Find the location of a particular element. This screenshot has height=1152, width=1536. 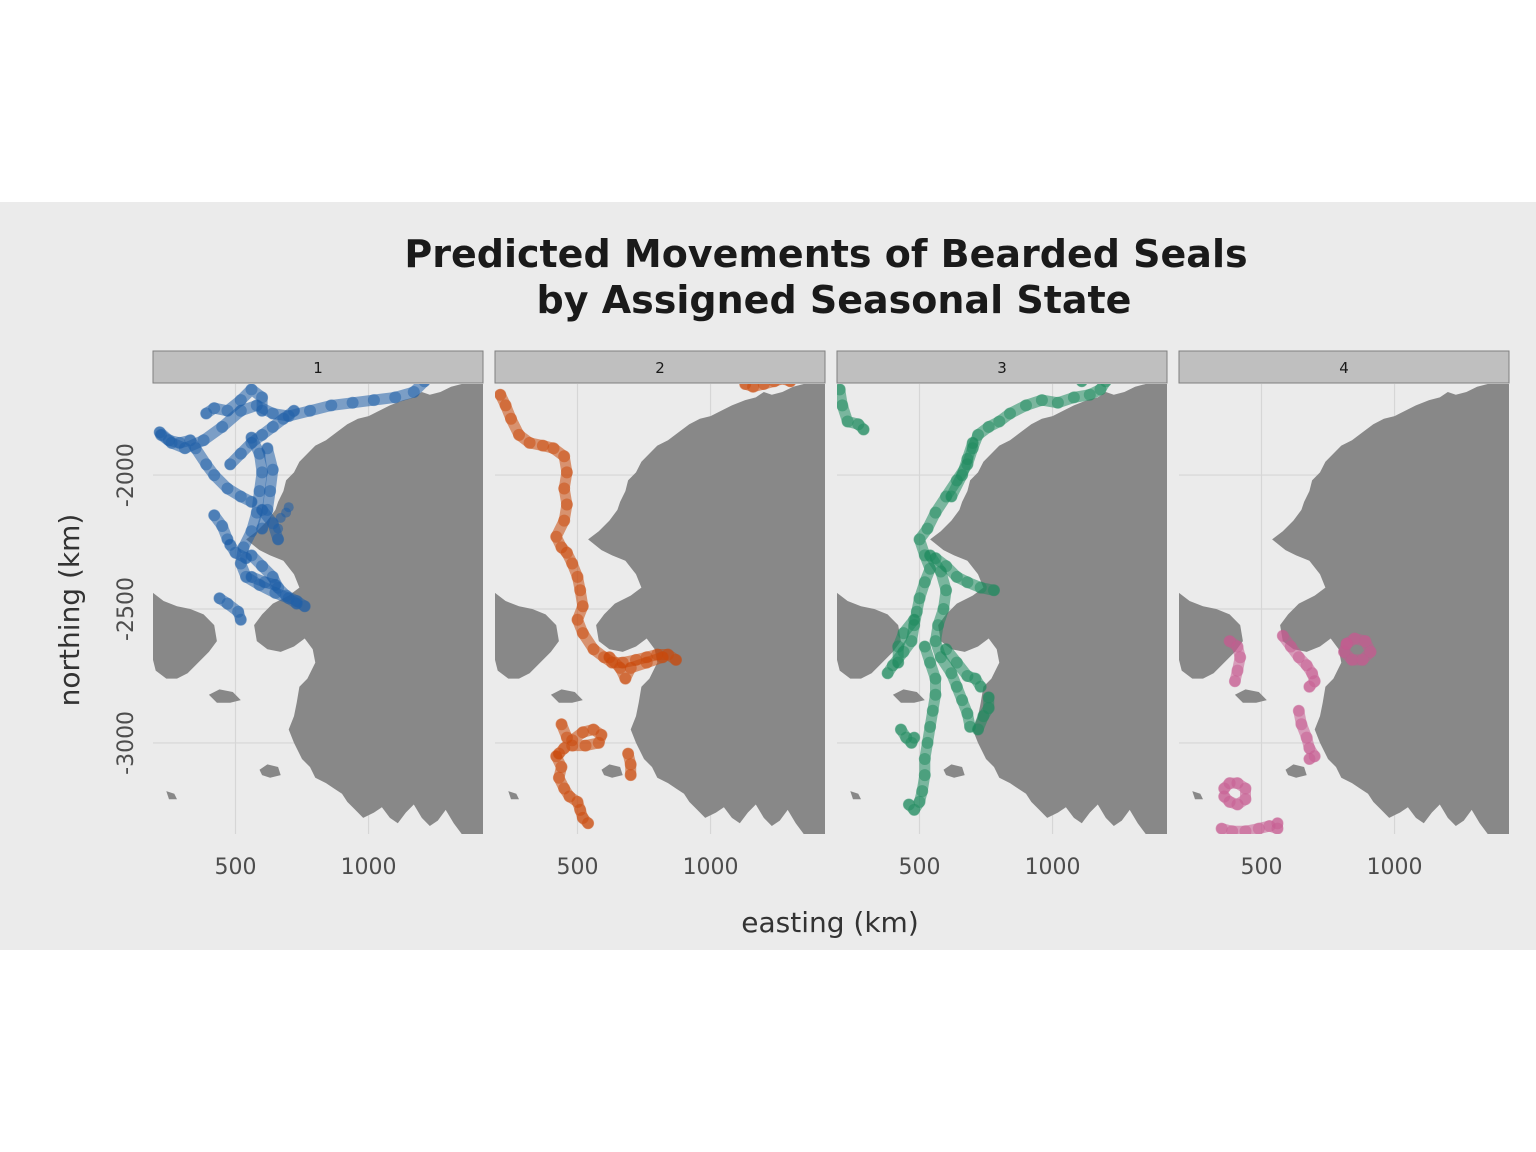

facet-panel-2: 2 500 1000 is located at coordinates (660, 615).